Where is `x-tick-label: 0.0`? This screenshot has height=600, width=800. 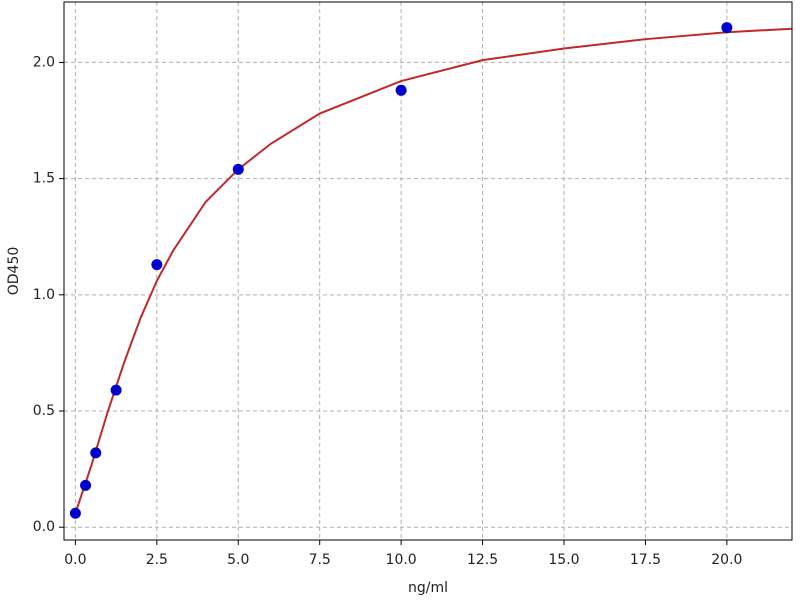
x-tick-label: 0.0 is located at coordinates (75, 560).